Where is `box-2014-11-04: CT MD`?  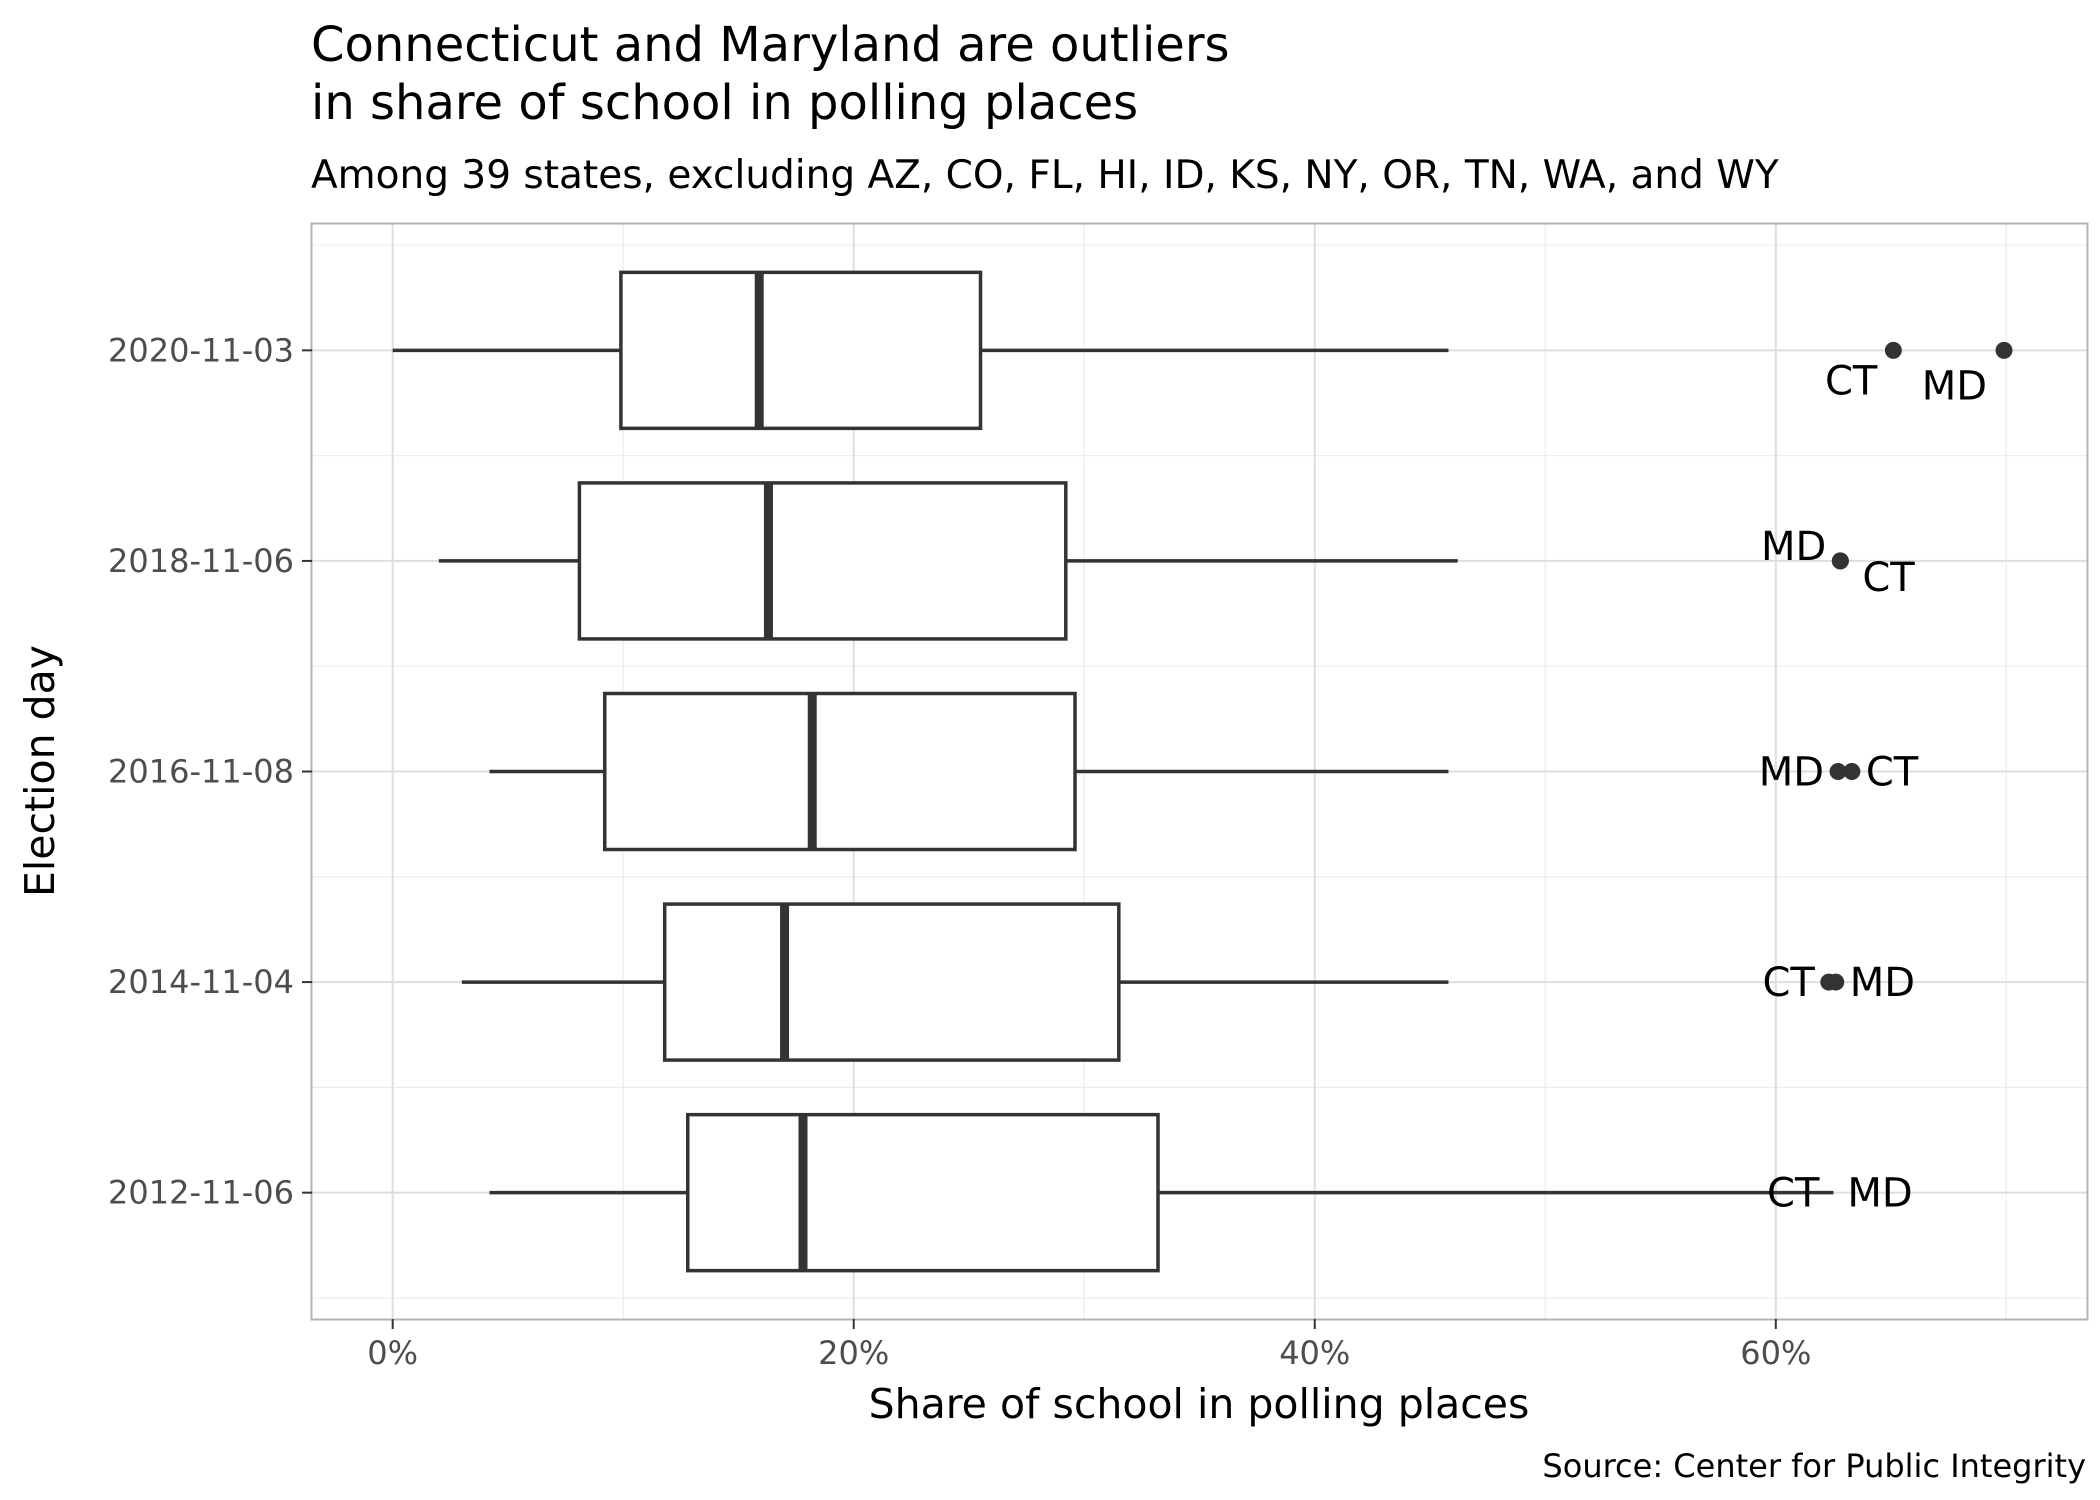
box-2014-11-04: CT MD is located at coordinates (1188, 982).